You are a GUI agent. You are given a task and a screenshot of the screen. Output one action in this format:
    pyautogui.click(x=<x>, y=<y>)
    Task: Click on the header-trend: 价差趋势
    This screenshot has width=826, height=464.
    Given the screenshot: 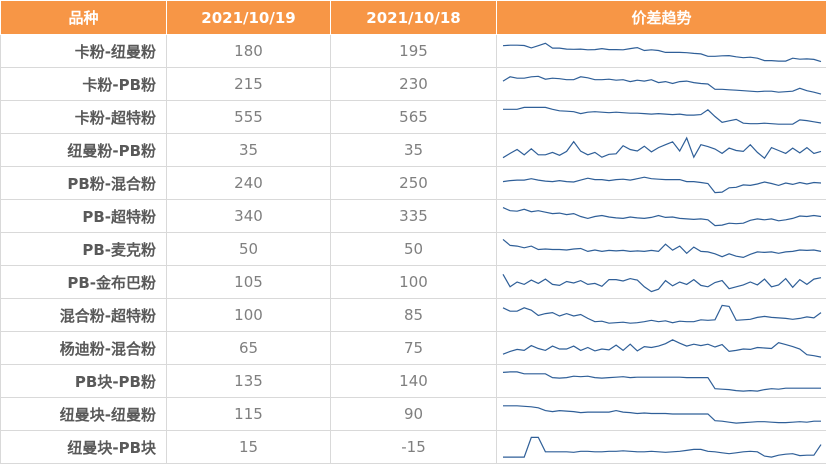 What is the action you would take?
    pyautogui.click(x=661, y=18)
    